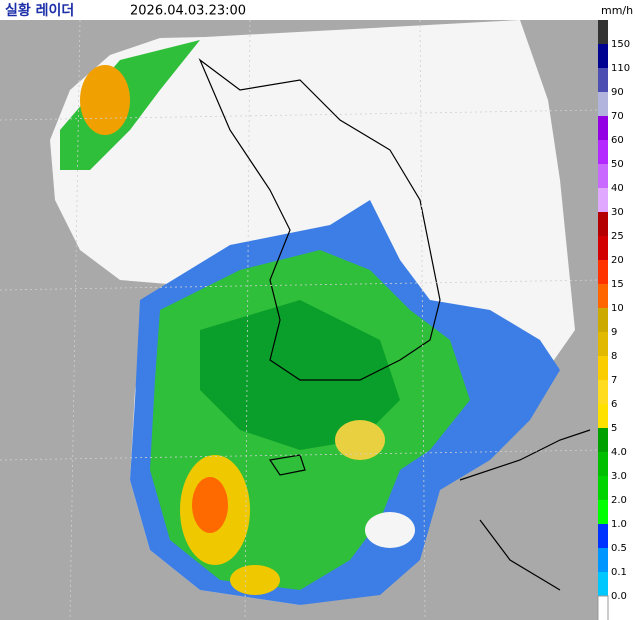 The image size is (635, 620). I want to click on legend-label: 7, so click(614, 380).